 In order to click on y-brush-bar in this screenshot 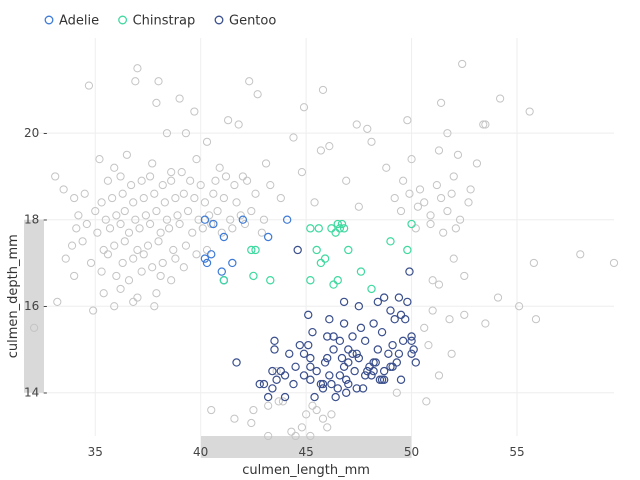, I will do `click(34, 306)`.